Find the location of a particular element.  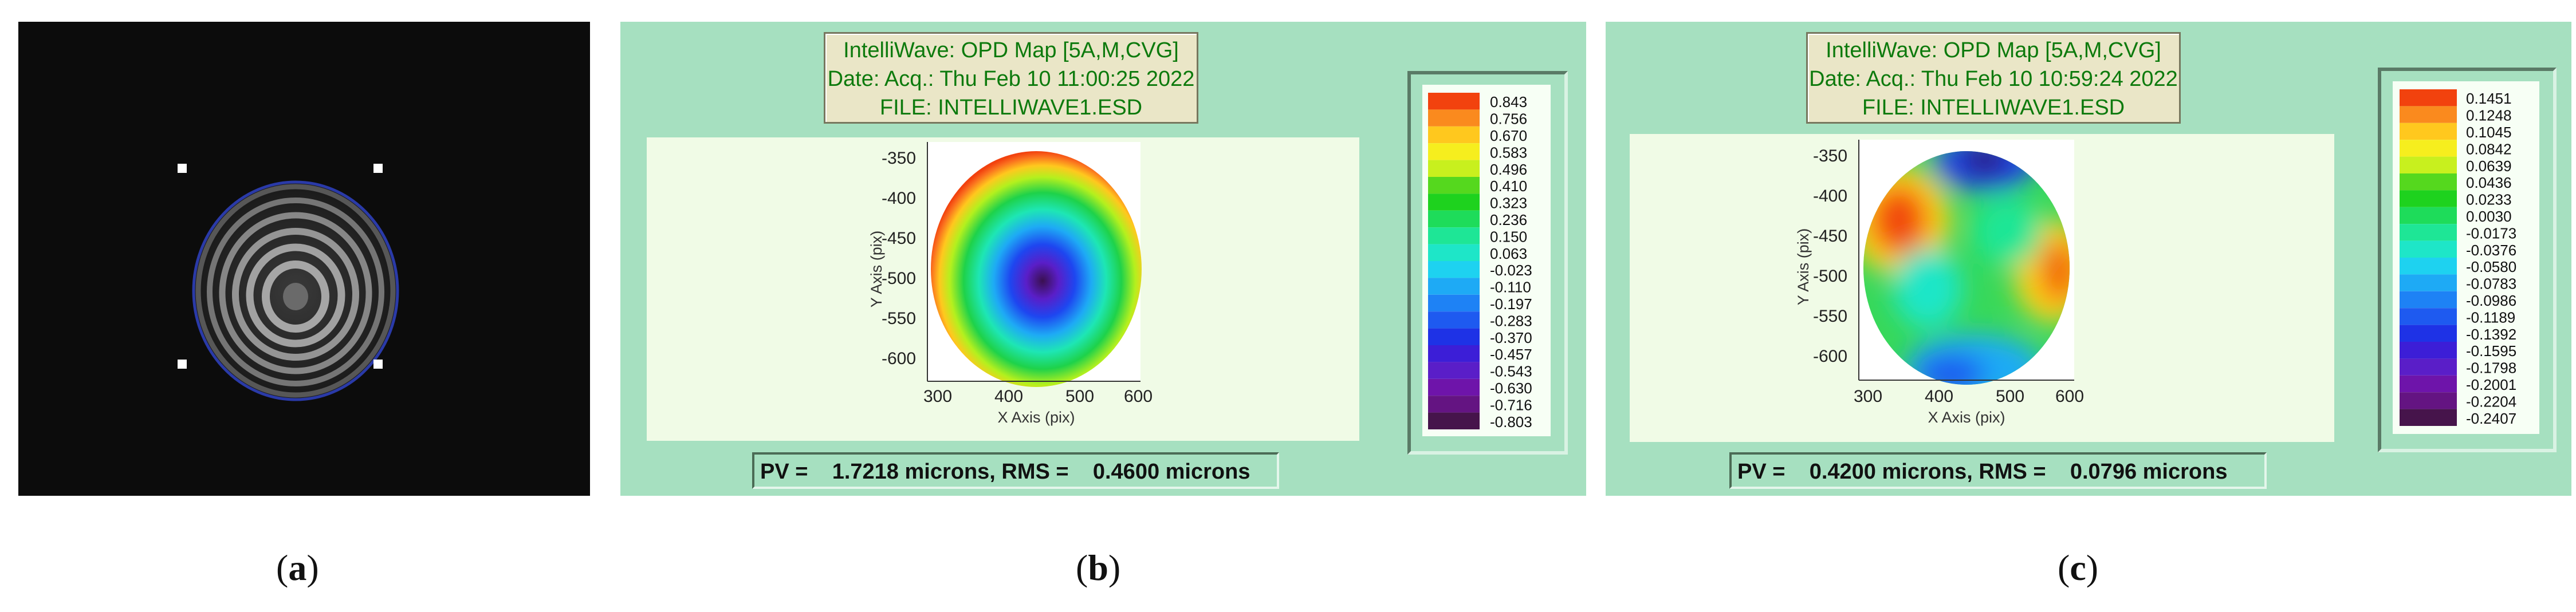

legend-value: -0.716 is located at coordinates (1511, 404).